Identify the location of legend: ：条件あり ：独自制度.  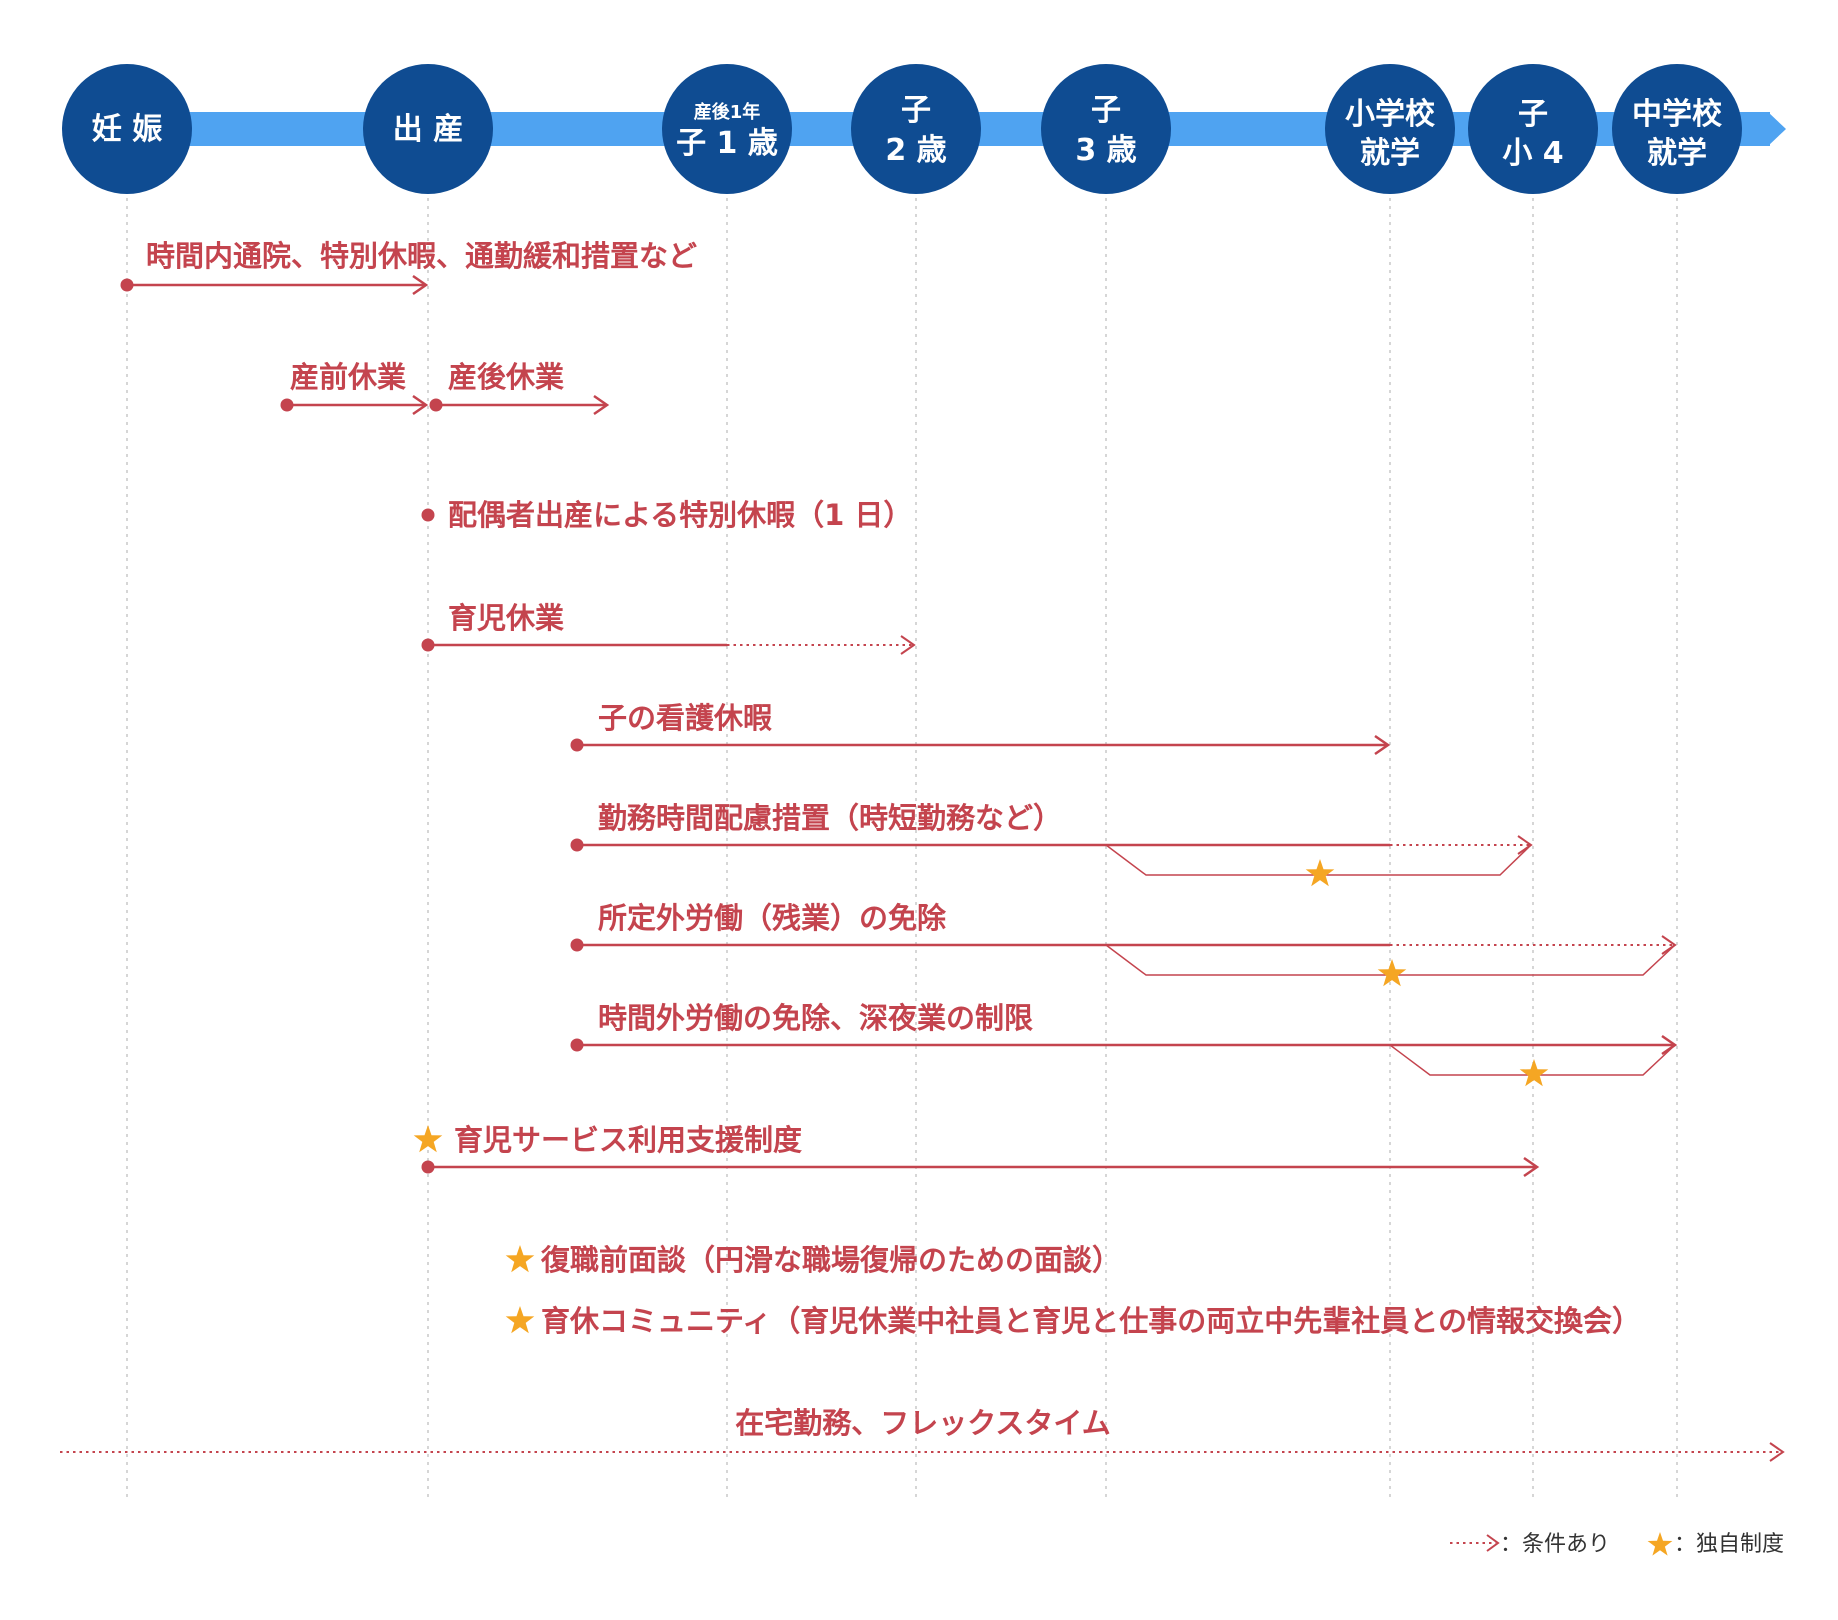
(1617, 1544).